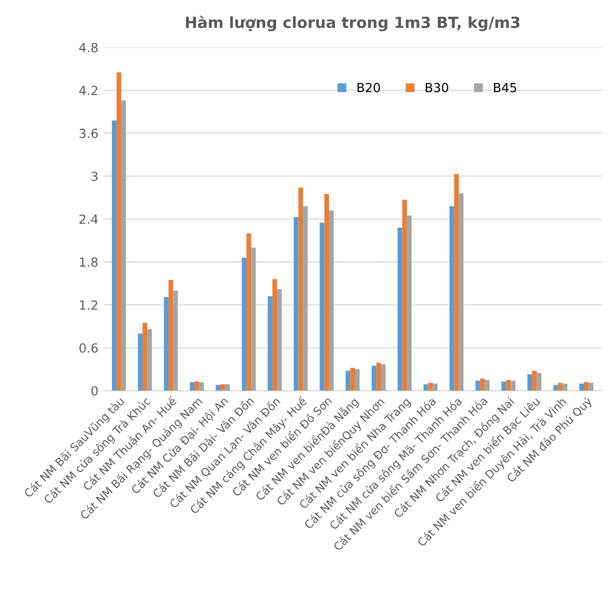 This screenshot has height=592, width=608. What do you see at coordinates (353, 24) in the screenshot?
I see `chart-title: Hàm lượng clorua trong 1m3 BT, kg/m3` at bounding box center [353, 24].